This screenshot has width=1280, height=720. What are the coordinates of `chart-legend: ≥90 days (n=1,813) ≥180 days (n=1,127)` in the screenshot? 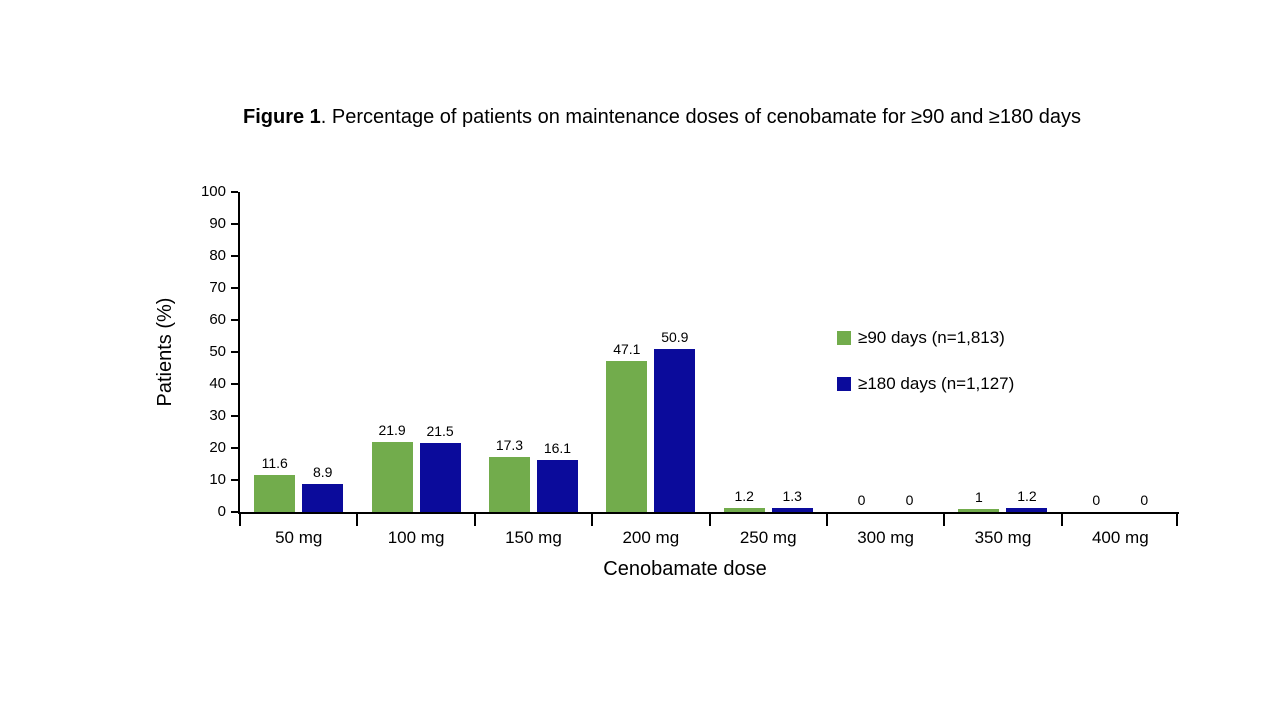 It's located at (925, 374).